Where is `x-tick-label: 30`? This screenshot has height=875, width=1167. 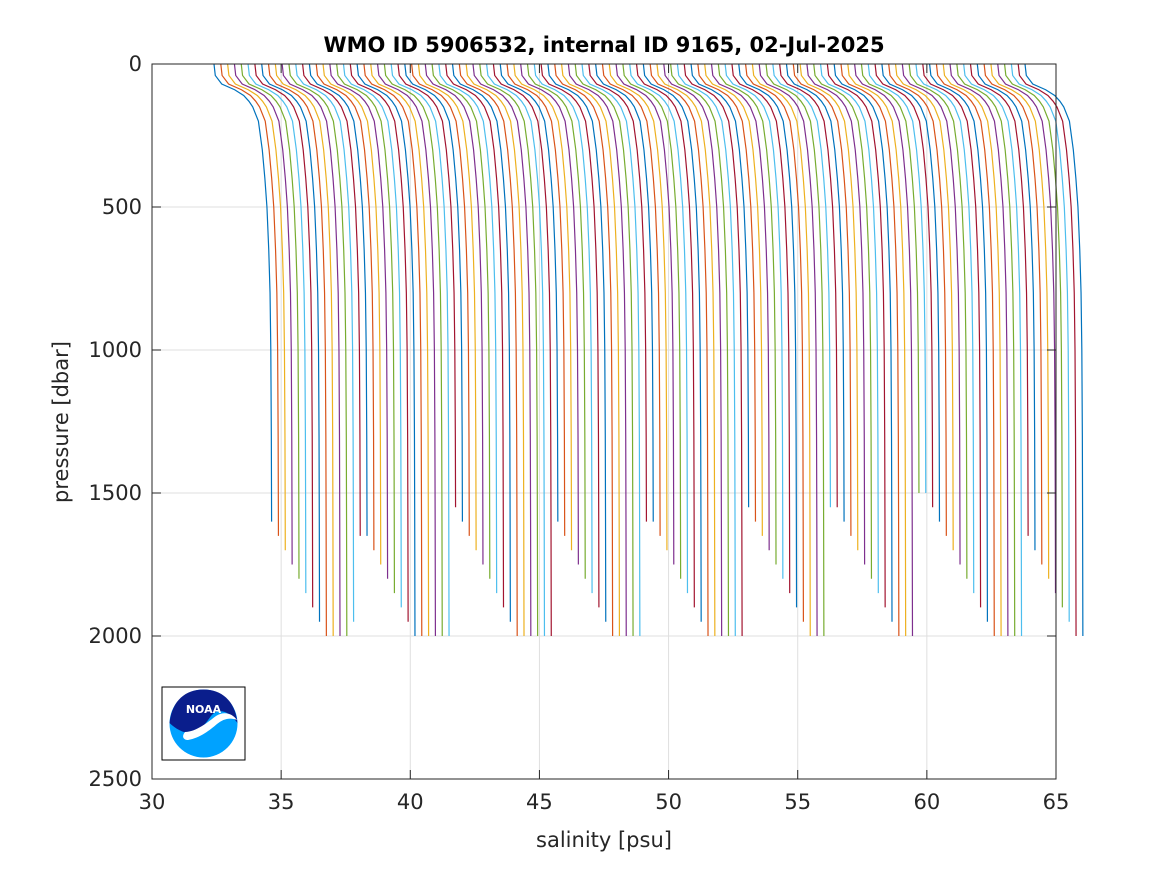
x-tick-label: 30 is located at coordinates (152, 802).